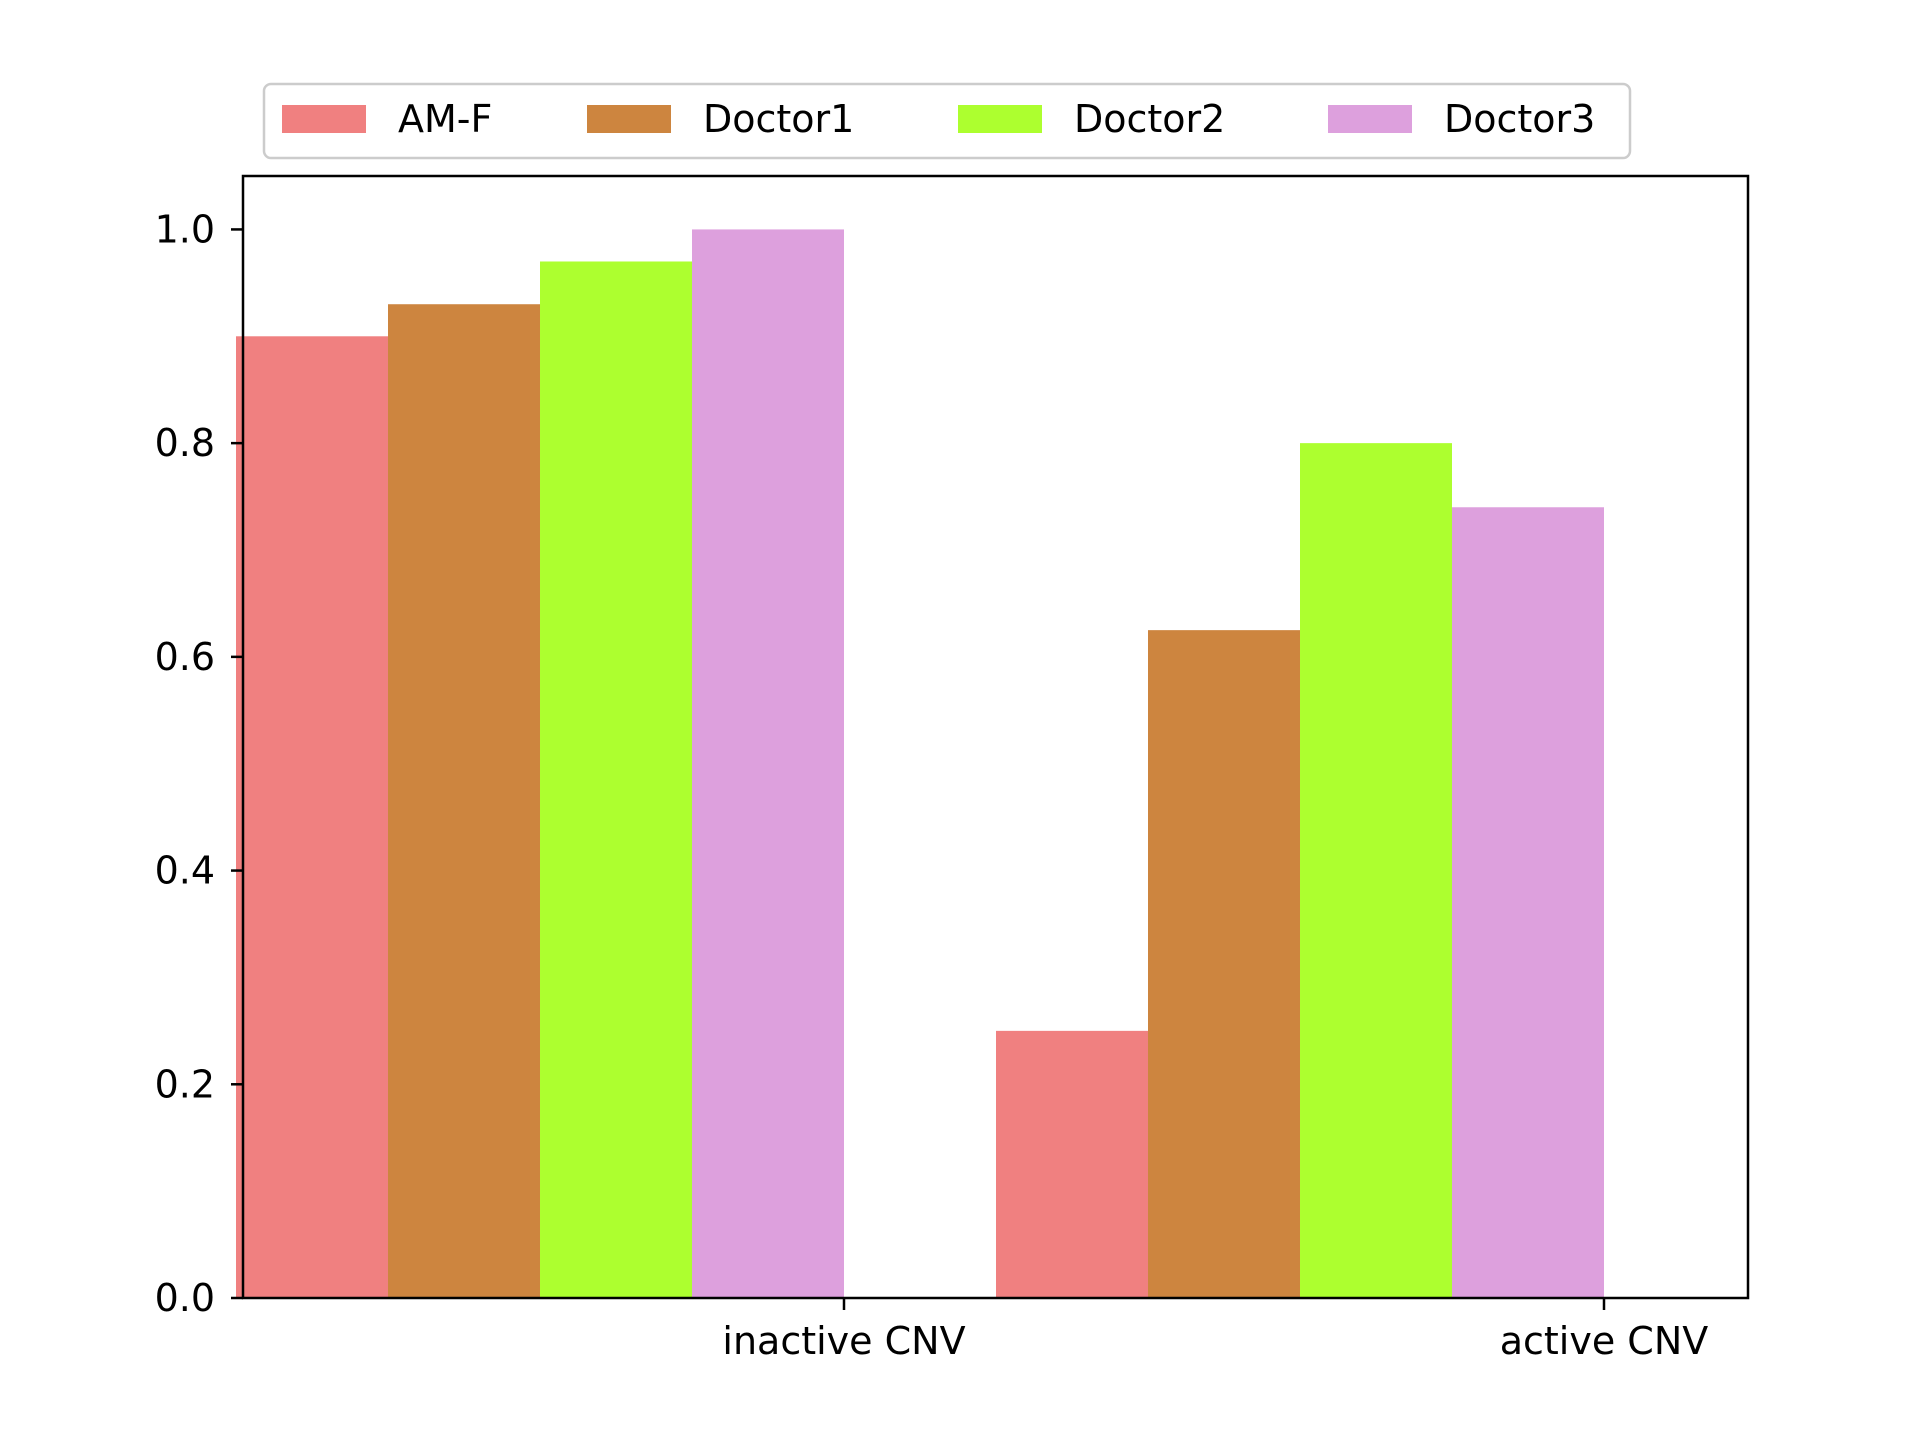  What do you see at coordinates (1604, 1341) in the screenshot?
I see `x-tick-label: active CNV` at bounding box center [1604, 1341].